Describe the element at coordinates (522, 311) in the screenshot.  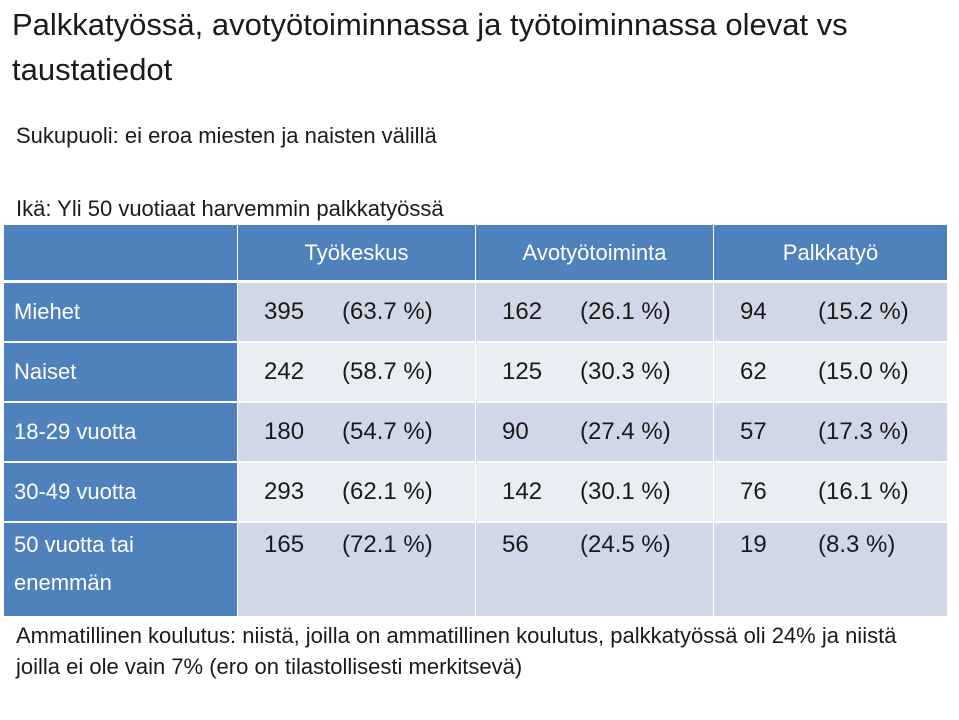
I see `cell-count: 162` at that location.